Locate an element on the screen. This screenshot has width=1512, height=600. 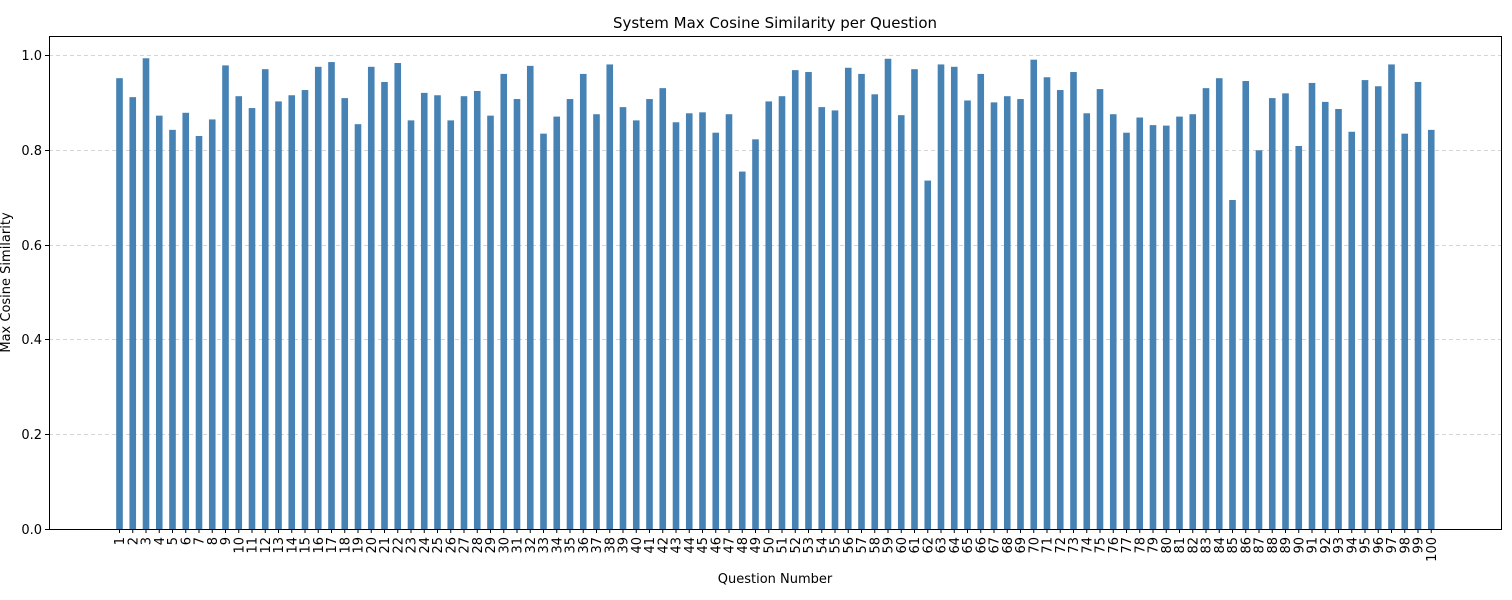
x-tick-label: 49 is located at coordinates (756, 545).